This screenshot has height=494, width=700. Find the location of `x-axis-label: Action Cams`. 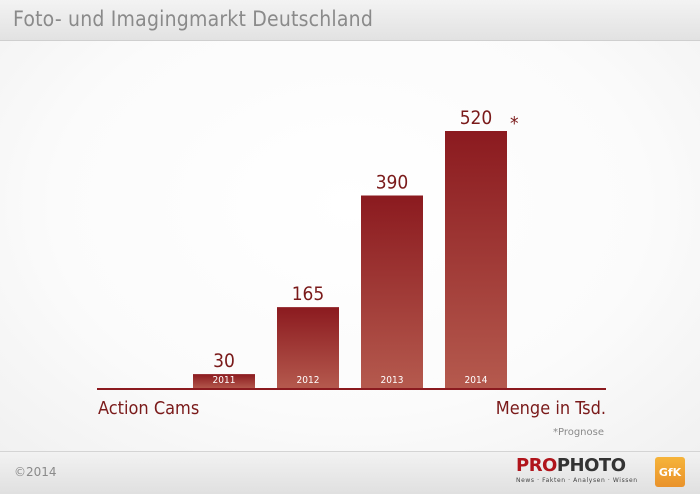

x-axis-label: Action Cams is located at coordinates (148, 408).